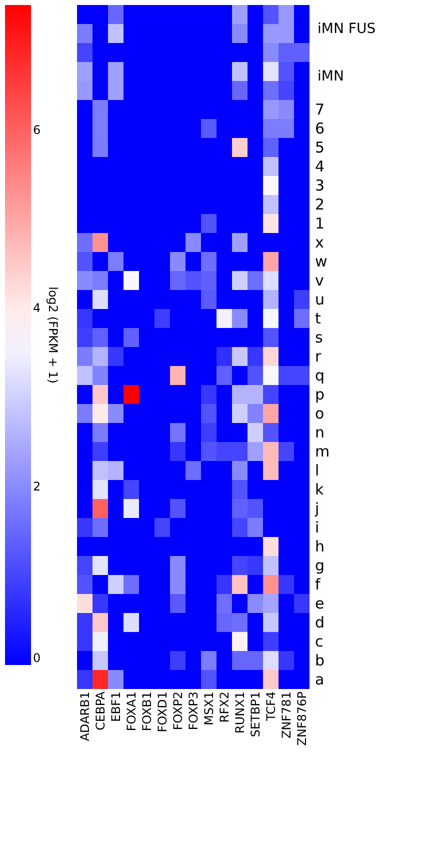 The height and width of the screenshot is (843, 430). Describe the element at coordinates (320, 109) in the screenshot. I see `y-tick-label: 7` at that location.